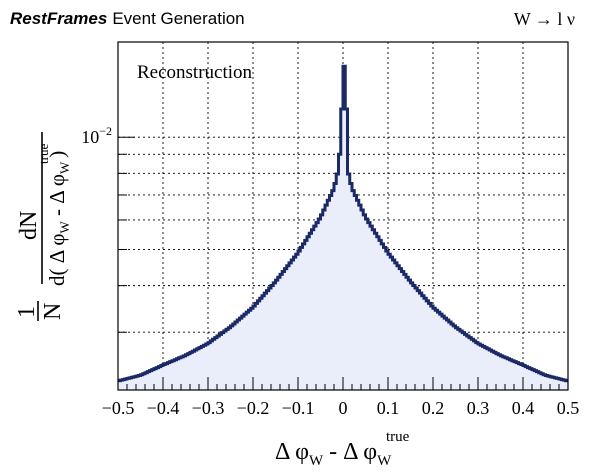 This screenshot has width=598, height=475. I want to click on x-tick-label: 0.5, so click(568, 408).